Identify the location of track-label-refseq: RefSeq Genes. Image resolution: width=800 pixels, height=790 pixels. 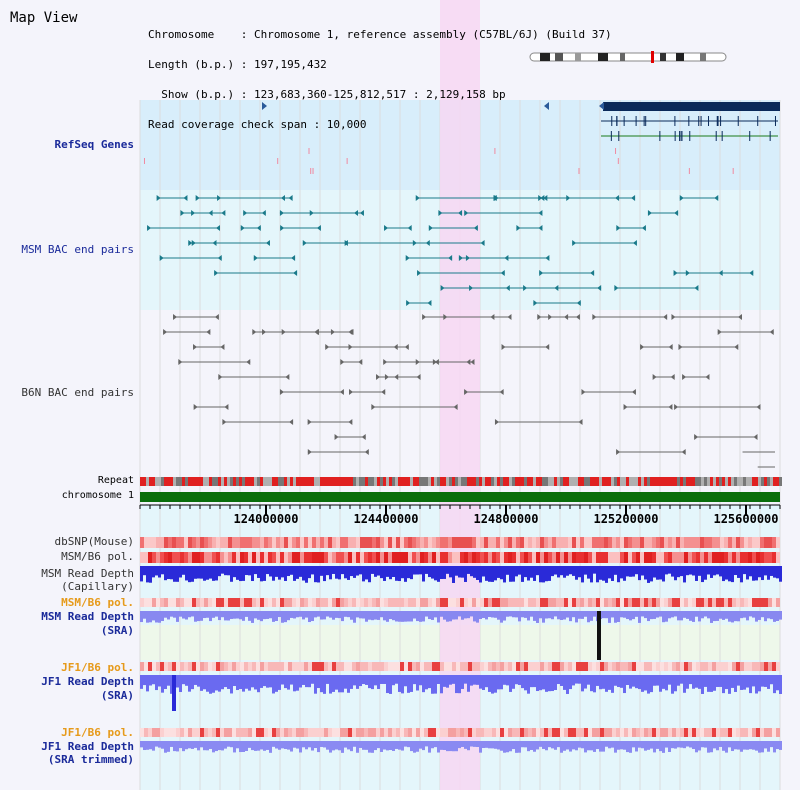
(94, 144).